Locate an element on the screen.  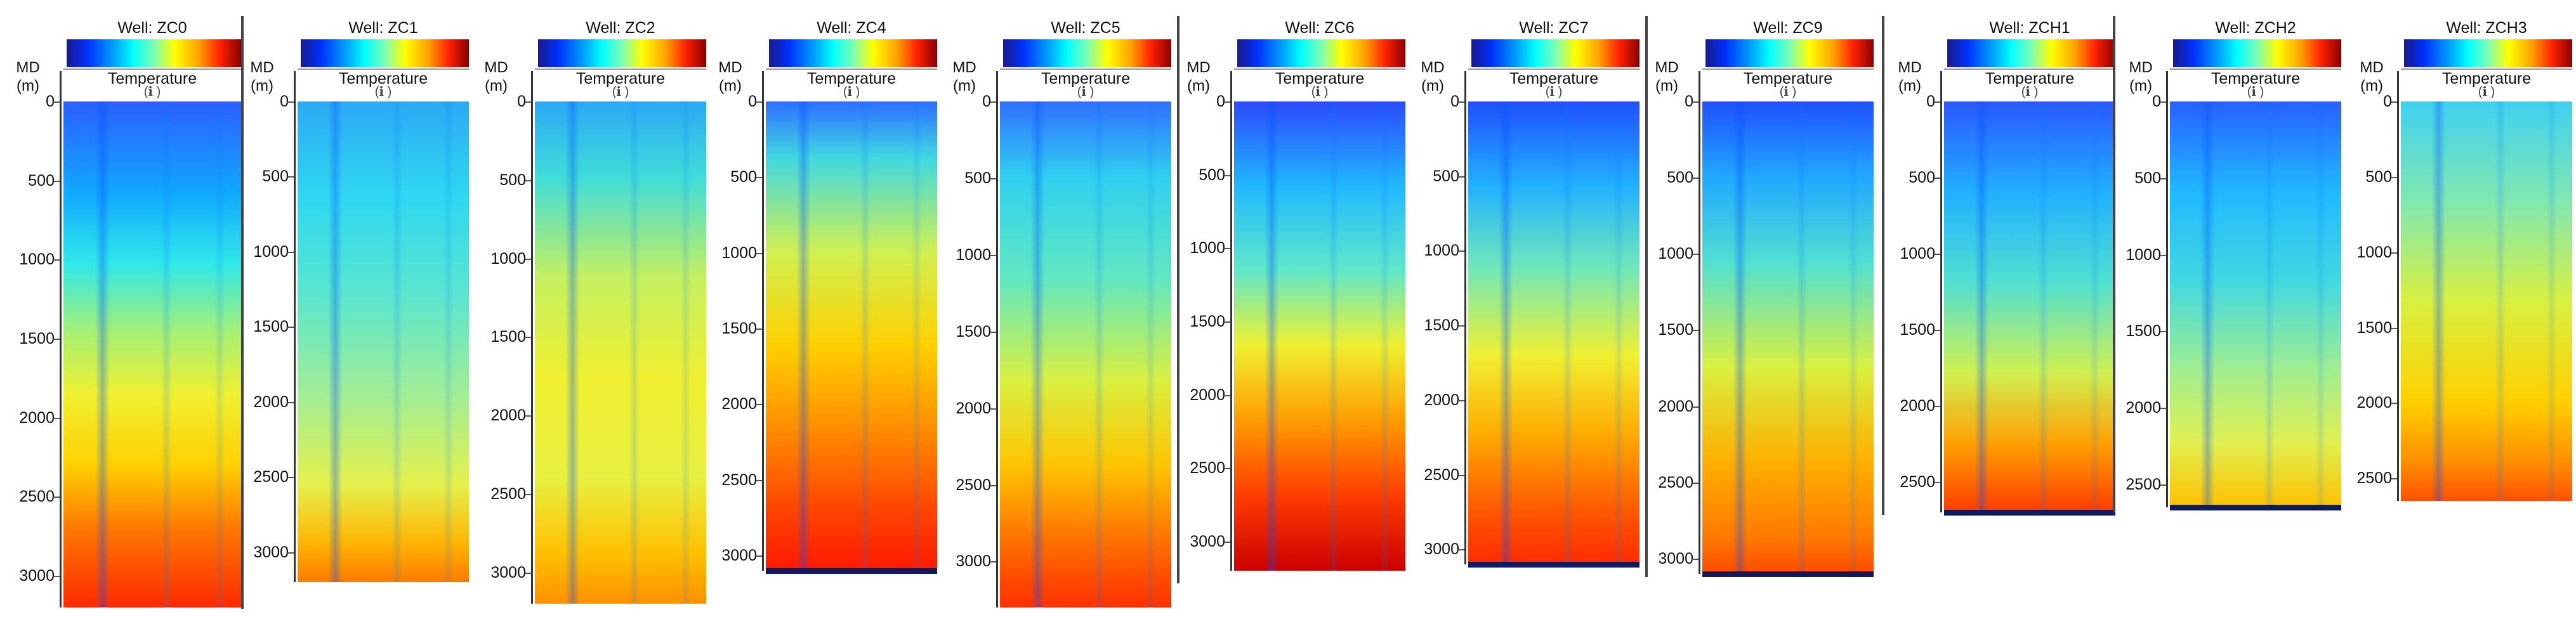
well-title: Well: ZC5 is located at coordinates (1085, 28).